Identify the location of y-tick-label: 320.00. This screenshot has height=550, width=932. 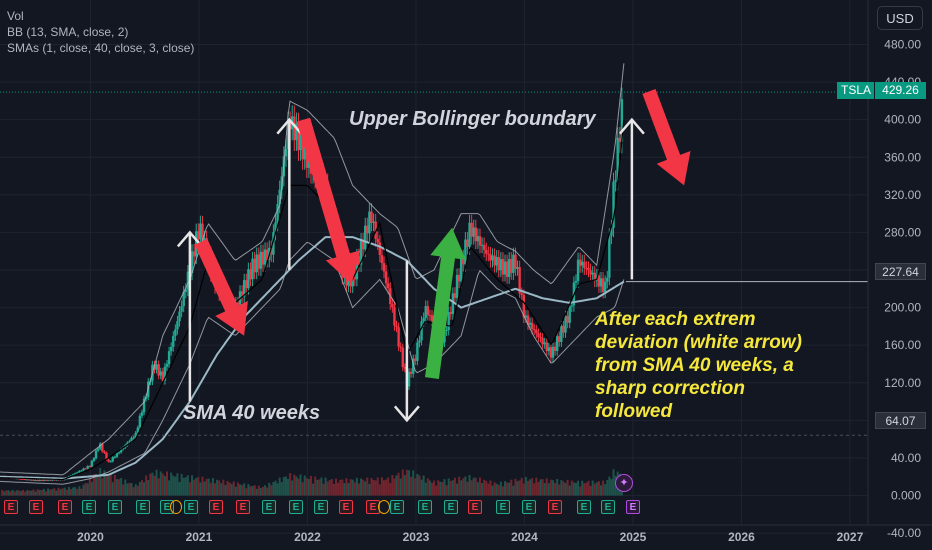
(902, 195).